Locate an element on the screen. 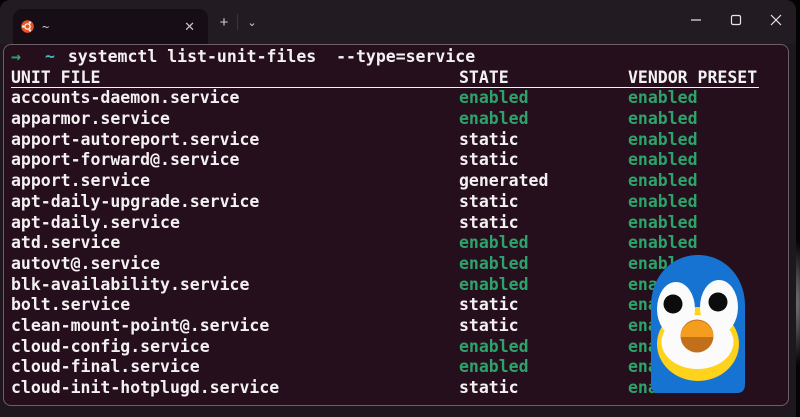 The width and height of the screenshot is (800, 417). penguin-logo is located at coordinates (698, 324).